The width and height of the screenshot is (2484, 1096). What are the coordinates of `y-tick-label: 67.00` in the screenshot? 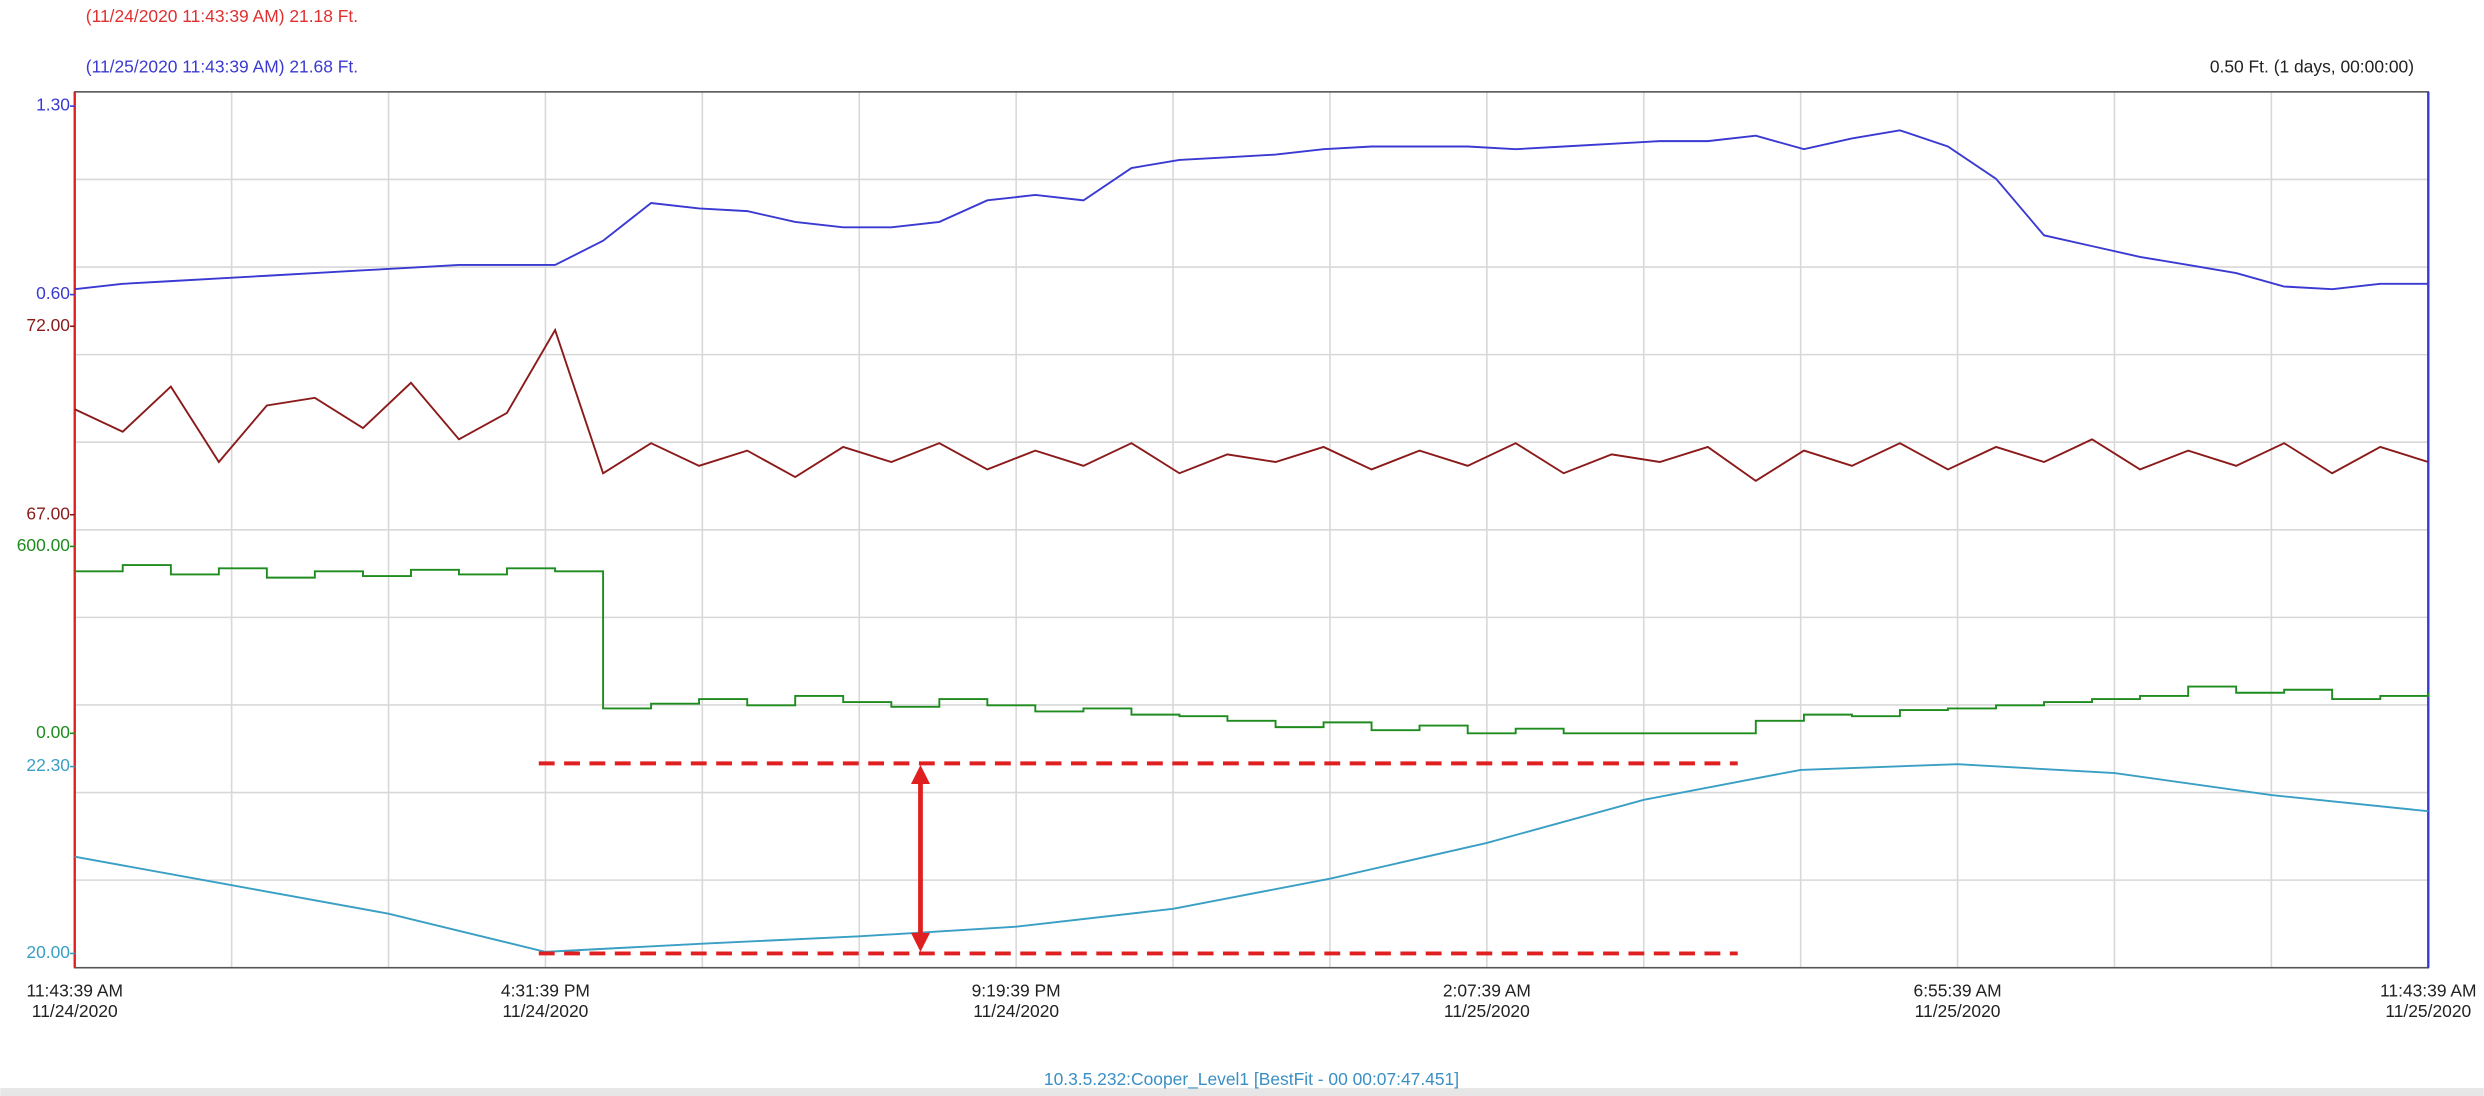 It's located at (48, 513).